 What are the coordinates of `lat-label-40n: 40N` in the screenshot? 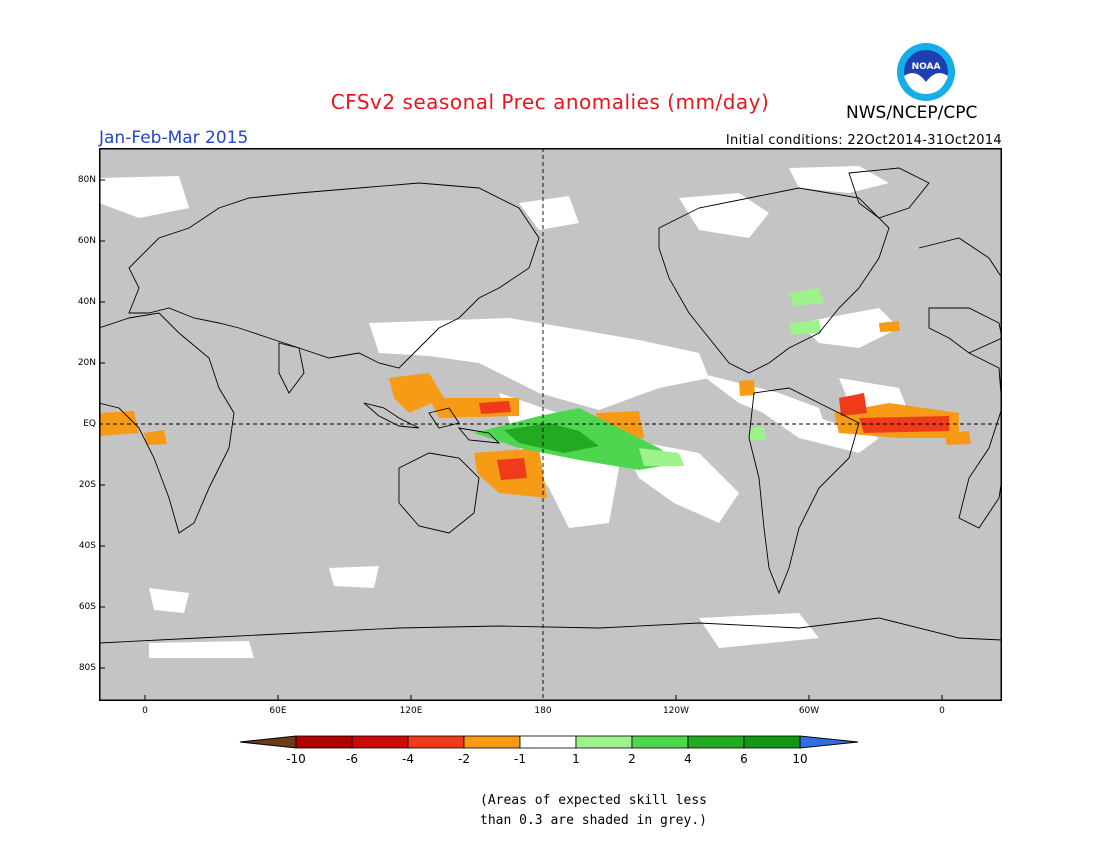 It's located at (86, 302).